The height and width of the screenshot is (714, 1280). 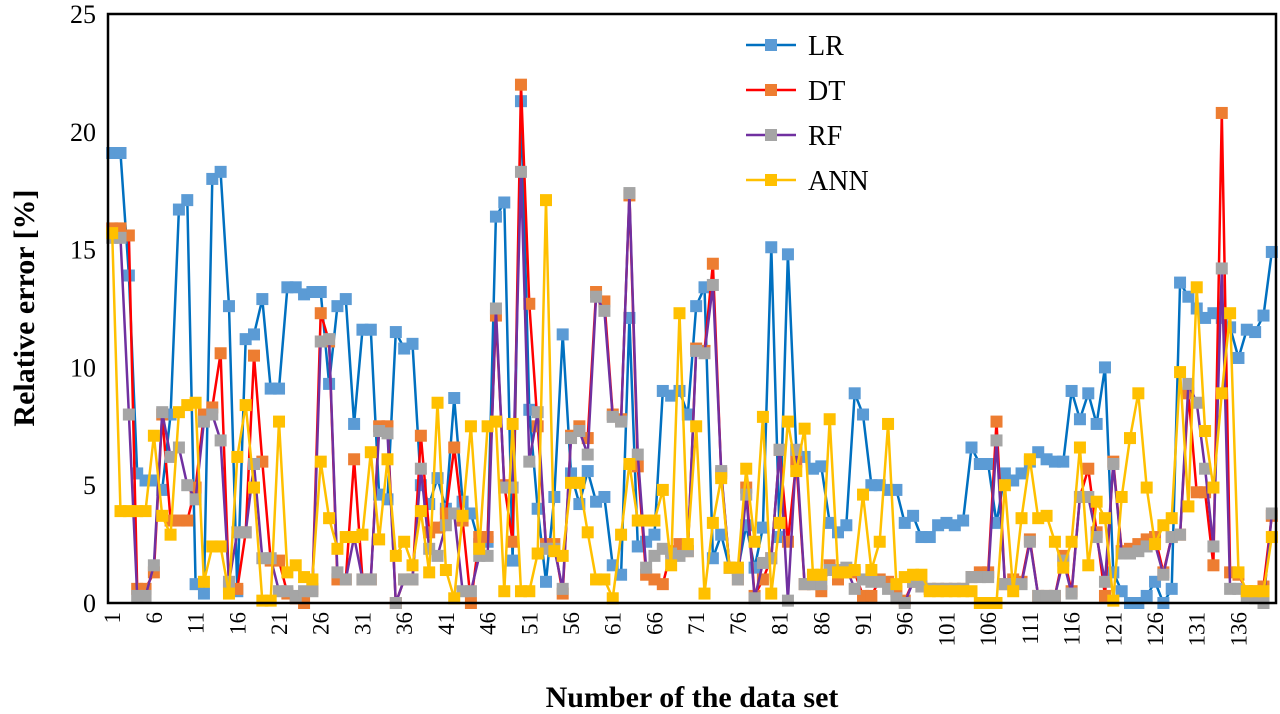 I want to click on x-tick-label: 116, so click(x=1072, y=629).